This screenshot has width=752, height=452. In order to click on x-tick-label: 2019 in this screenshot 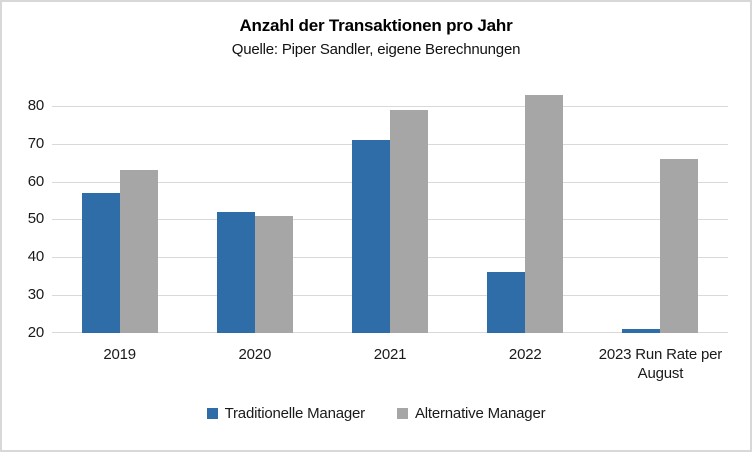, I will do `click(119, 354)`.